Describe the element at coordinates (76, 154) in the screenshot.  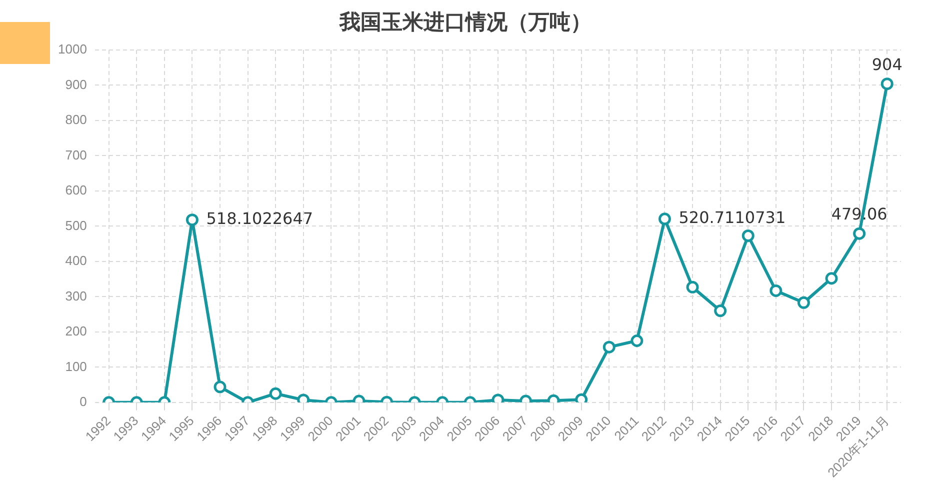
I see `y-tick-label: 700` at that location.